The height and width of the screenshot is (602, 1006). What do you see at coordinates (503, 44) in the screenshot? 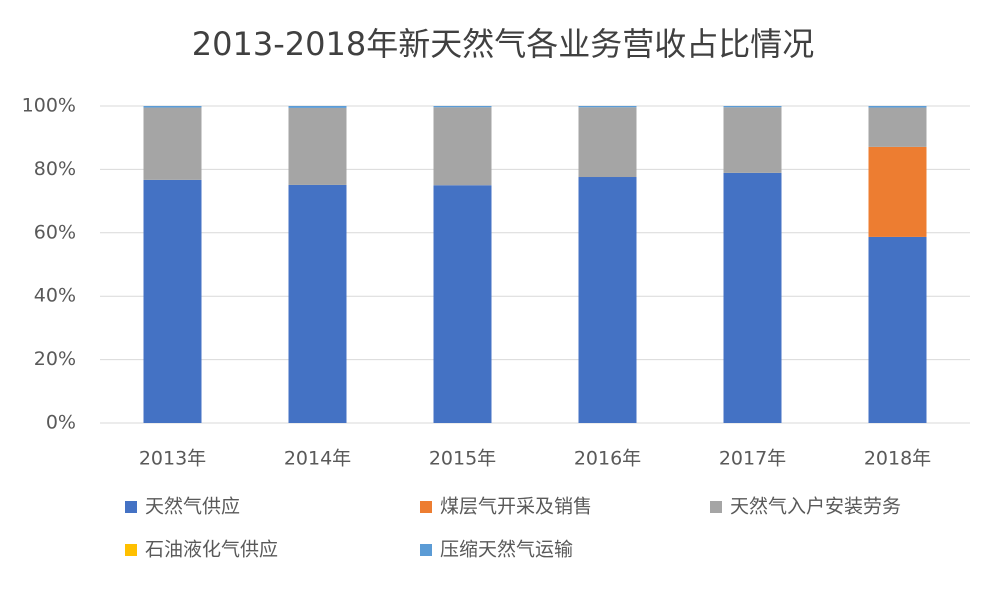
I see `chart-title: 2013-2018年新天然气各业务营收占比情况` at bounding box center [503, 44].